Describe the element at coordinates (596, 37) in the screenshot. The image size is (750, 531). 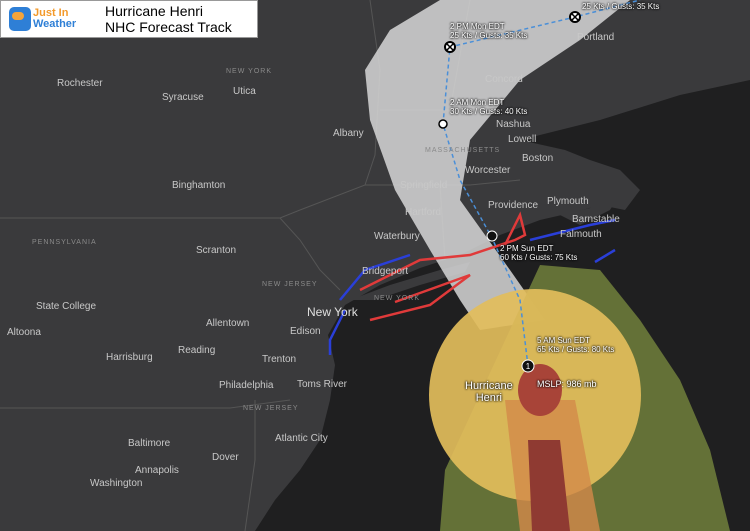
I see `city-label: Portland` at that location.